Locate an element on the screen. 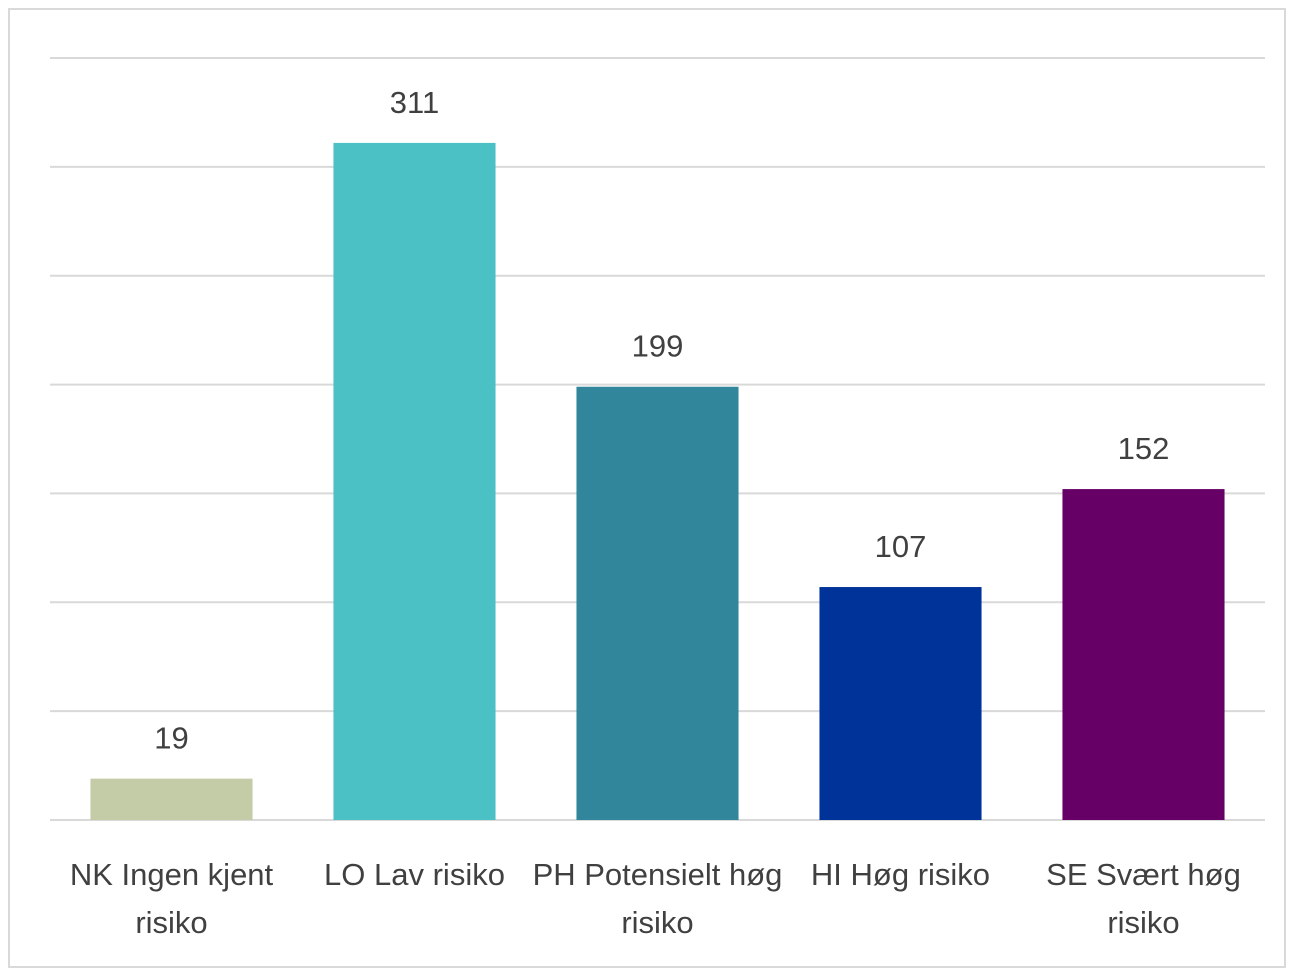  category-tick-label: SE Svært høg is located at coordinates (1143, 874).